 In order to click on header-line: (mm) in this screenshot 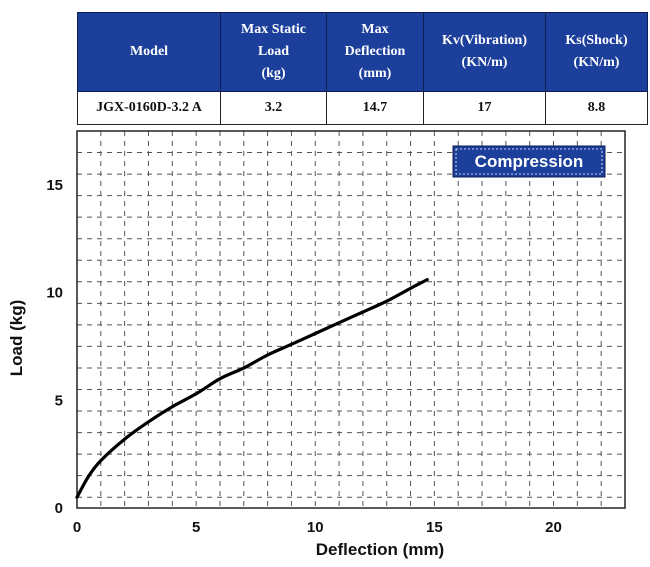, I will do `click(375, 73)`.